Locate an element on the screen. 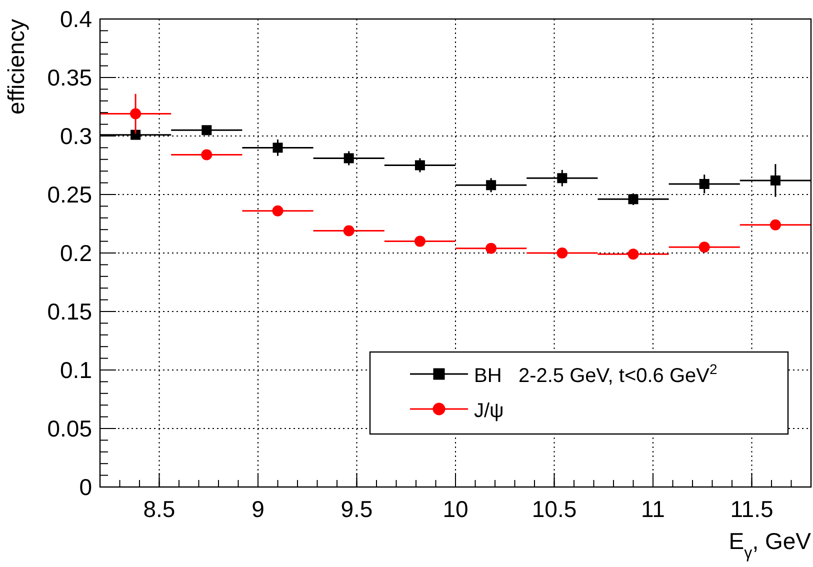  x-tick-label: 10.5 is located at coordinates (554, 509).